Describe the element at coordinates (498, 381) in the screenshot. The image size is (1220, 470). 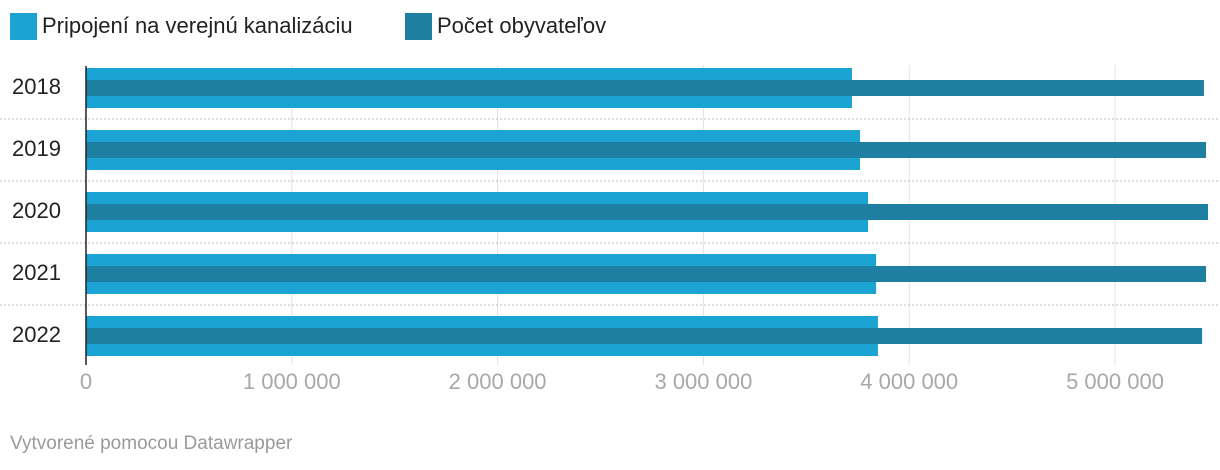
I see `x-tick-label: 2 000 000` at that location.